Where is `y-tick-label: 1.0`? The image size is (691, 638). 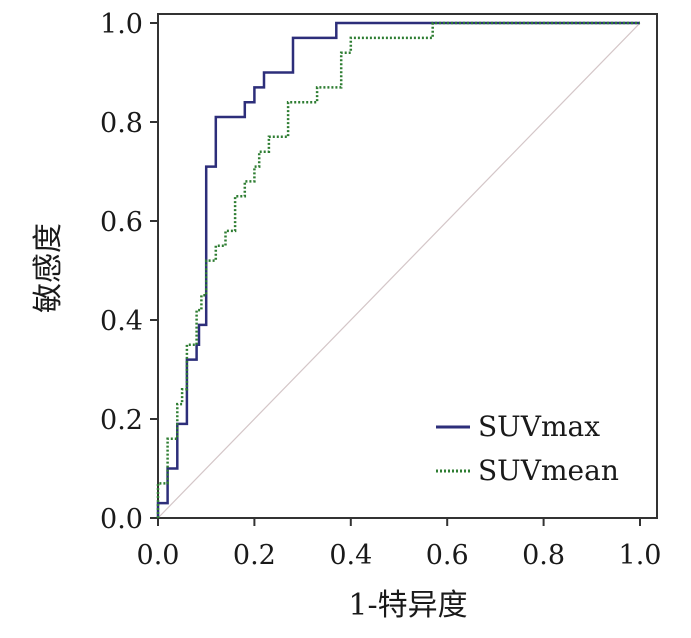
y-tick-label: 1.0 is located at coordinates (121, 24).